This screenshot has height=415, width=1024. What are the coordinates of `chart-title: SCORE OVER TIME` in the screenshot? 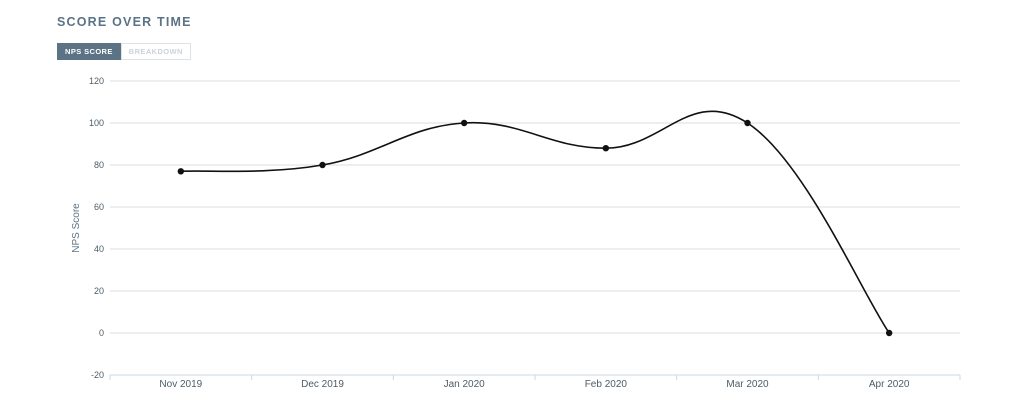 It's located at (124, 22).